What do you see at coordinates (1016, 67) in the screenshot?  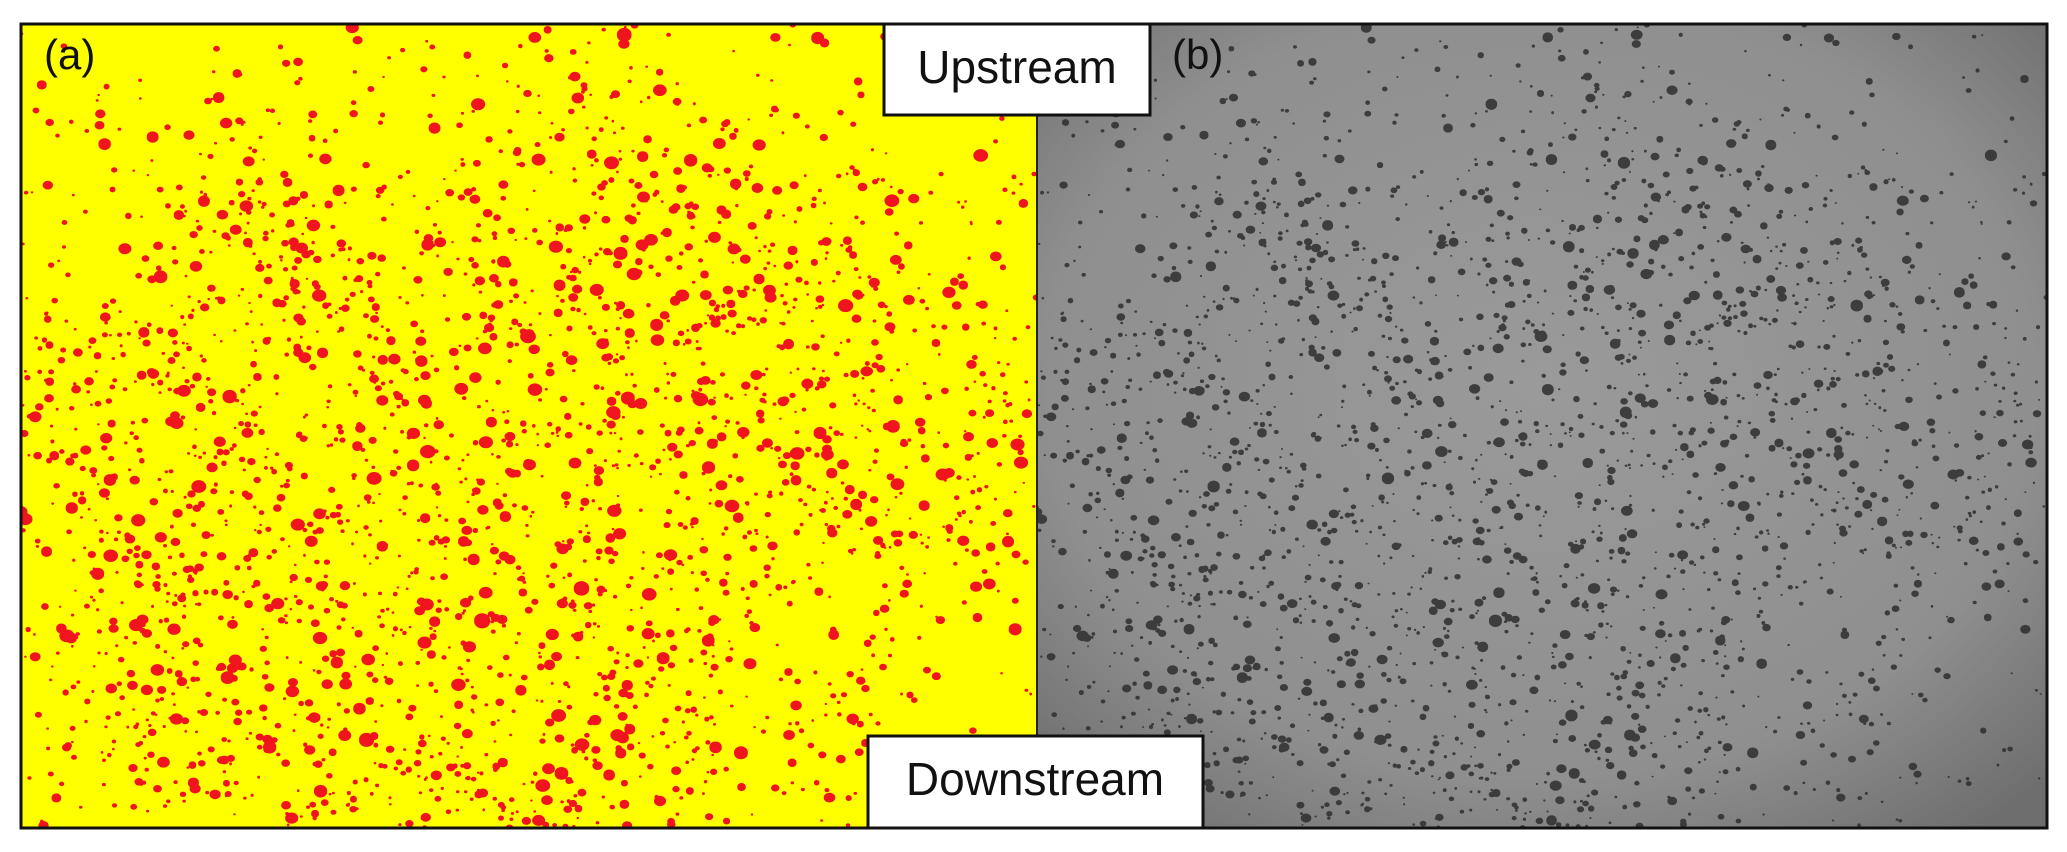 I see `upstream-label: Upstream` at bounding box center [1016, 67].